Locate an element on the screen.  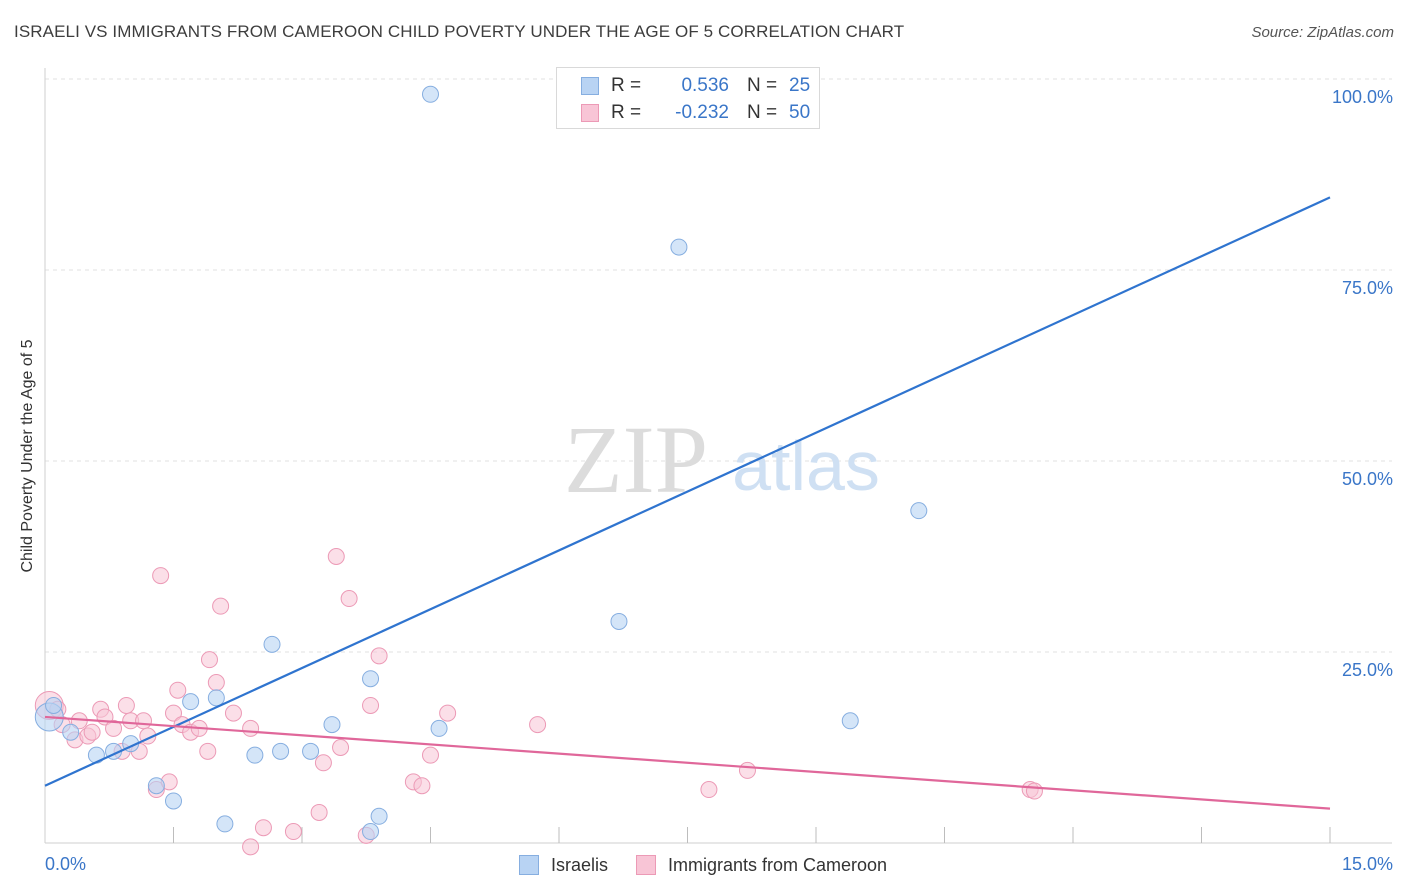
cameroon-swatch is located at coordinates (590, 113).